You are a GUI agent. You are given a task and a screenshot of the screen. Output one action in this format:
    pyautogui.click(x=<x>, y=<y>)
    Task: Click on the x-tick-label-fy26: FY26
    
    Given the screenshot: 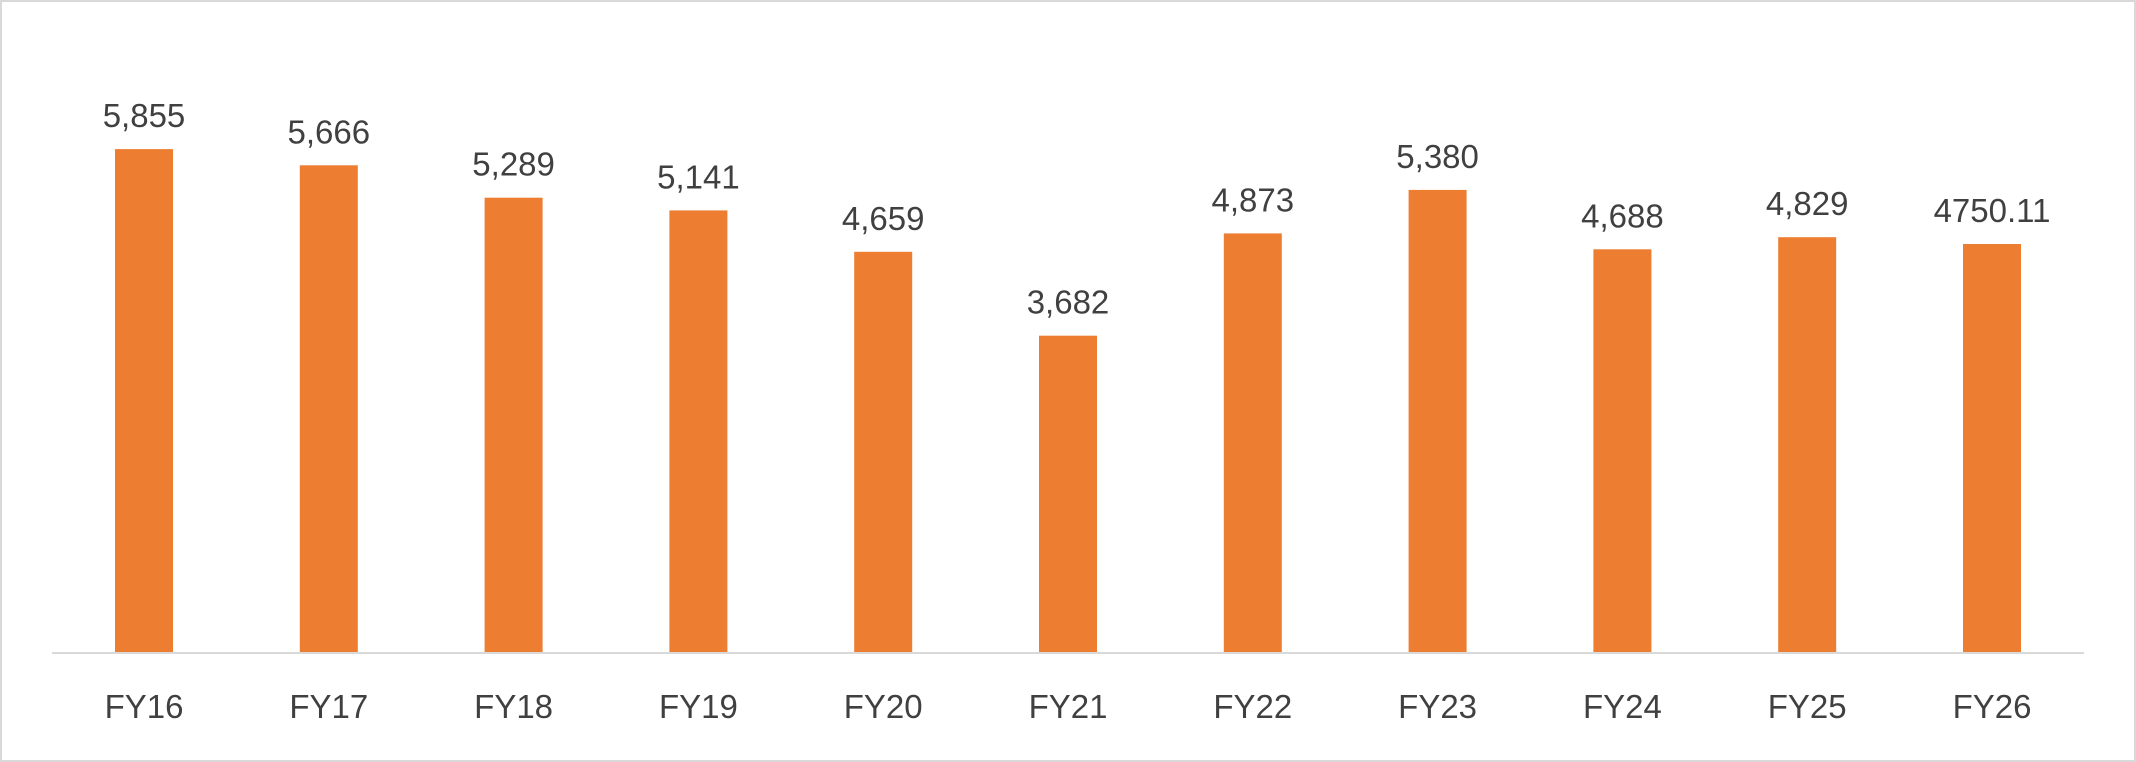 What is the action you would take?
    pyautogui.click(x=1992, y=706)
    